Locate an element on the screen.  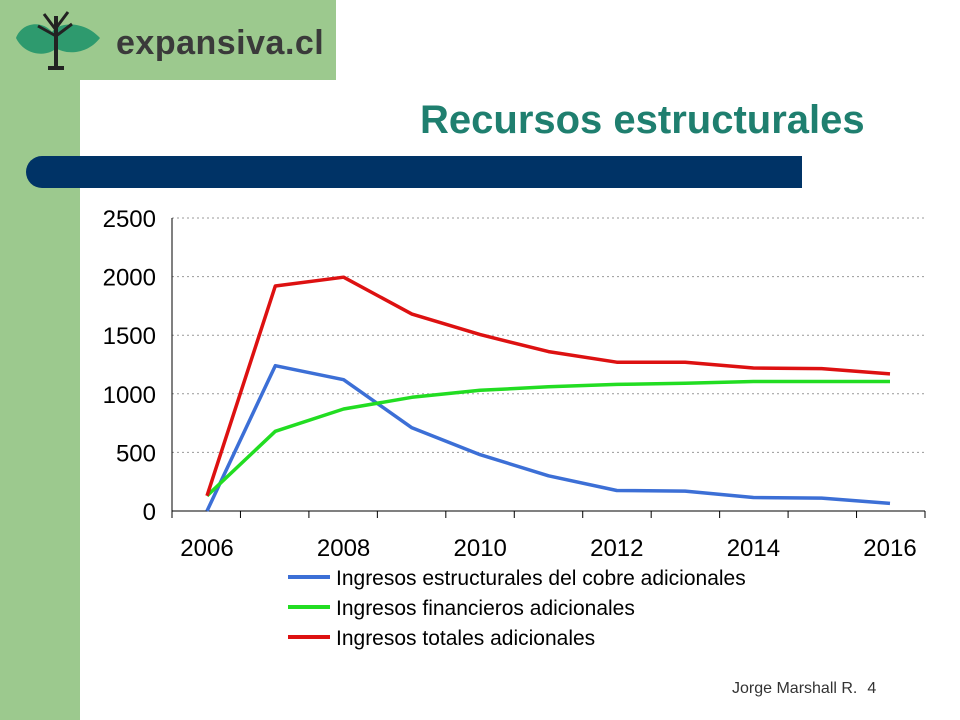
x-tick-label: 2014 is located at coordinates (753, 548).